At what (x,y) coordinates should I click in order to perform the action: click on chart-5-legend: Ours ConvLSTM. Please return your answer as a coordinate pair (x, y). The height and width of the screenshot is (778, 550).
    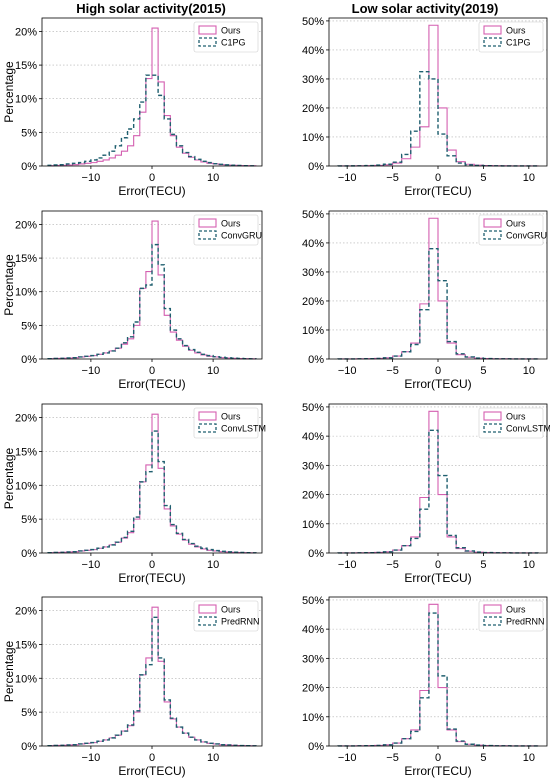
    Looking at the image, I should click on (229, 423).